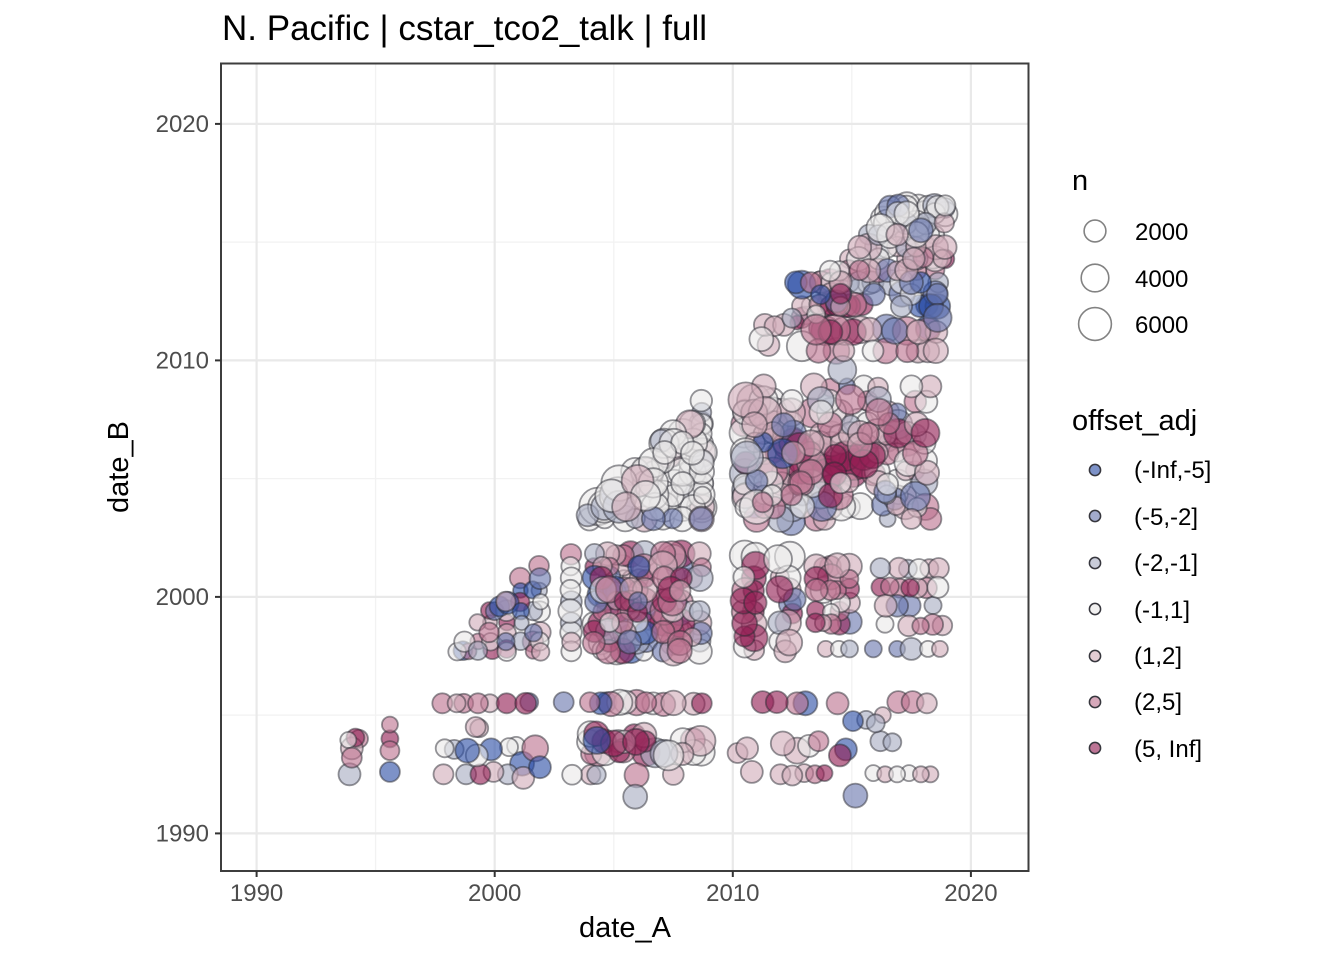  I want to click on svg-text: (-Inf,-5], so click(1172, 470).